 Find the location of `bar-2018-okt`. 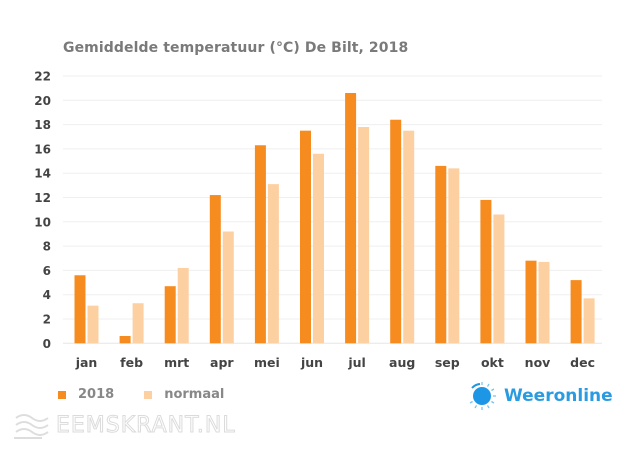

bar-2018-okt is located at coordinates (486, 271).